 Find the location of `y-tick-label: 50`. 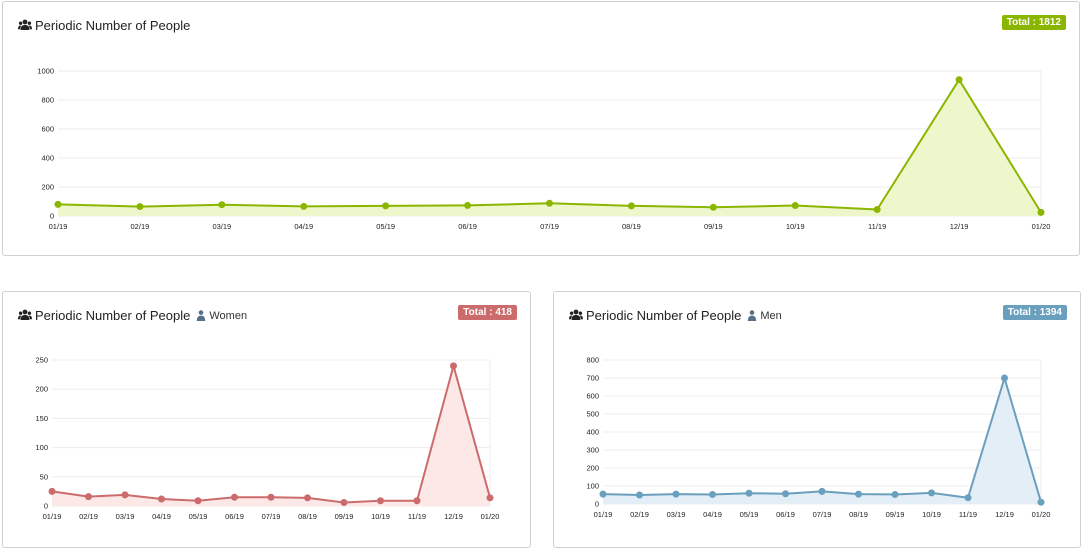

y-tick-label: 50 is located at coordinates (44, 476).